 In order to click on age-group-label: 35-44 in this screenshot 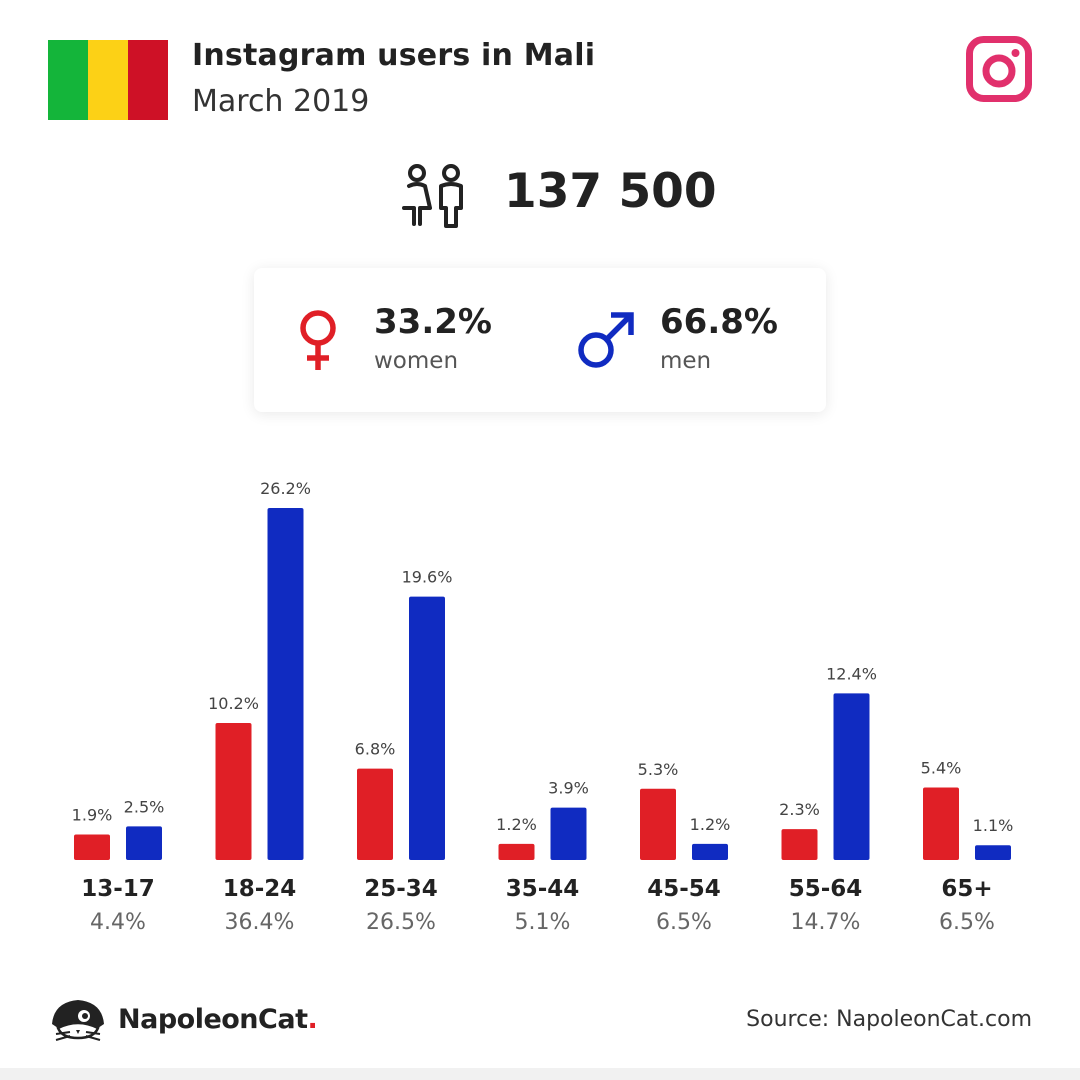, I will do `click(542, 889)`.